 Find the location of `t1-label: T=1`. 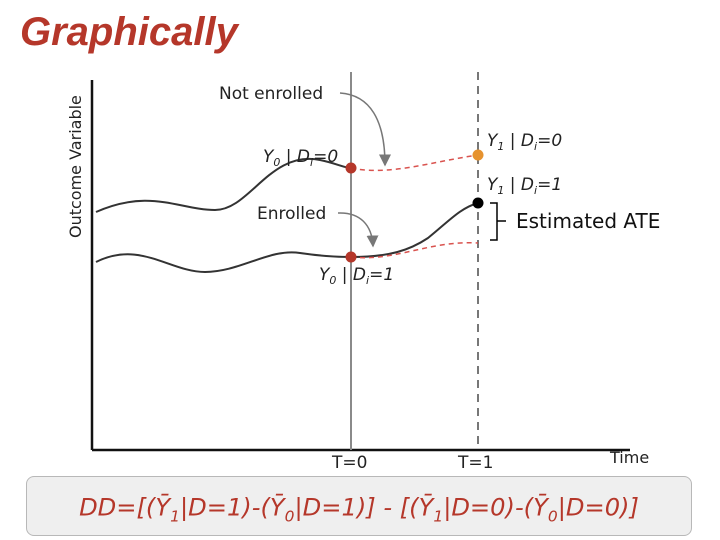

t1-label: T=1 is located at coordinates (475, 463).